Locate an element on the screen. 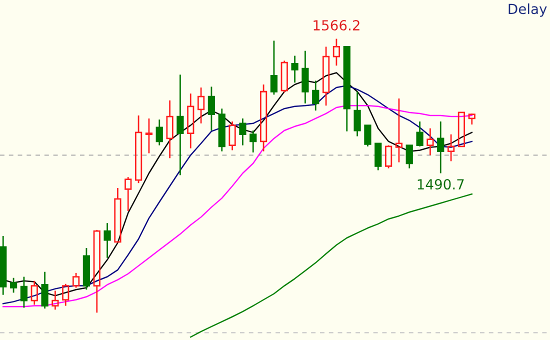 Image resolution: width=550 pixels, height=340 pixels. annotation: 1566.2 is located at coordinates (337, 25).